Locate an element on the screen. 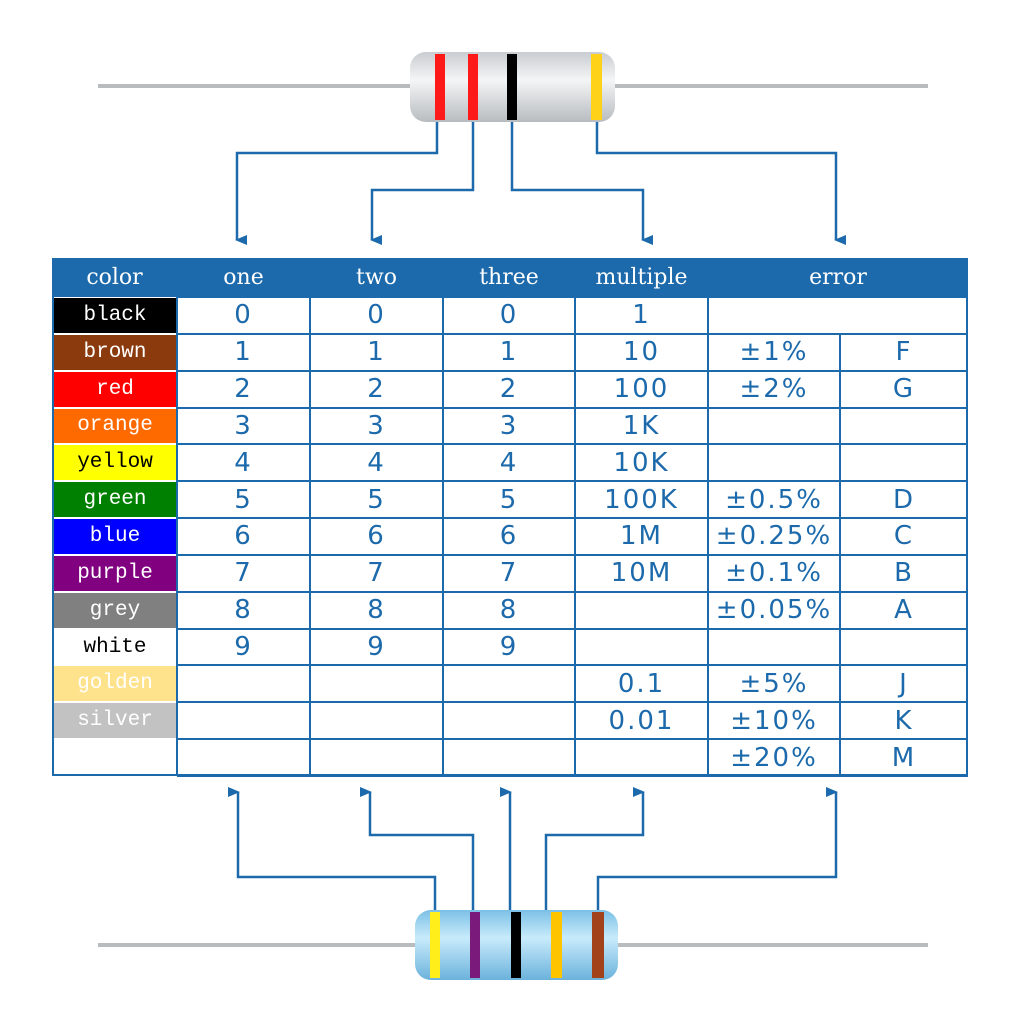 The height and width of the screenshot is (1024, 1024). value-cell: K is located at coordinates (904, 720).